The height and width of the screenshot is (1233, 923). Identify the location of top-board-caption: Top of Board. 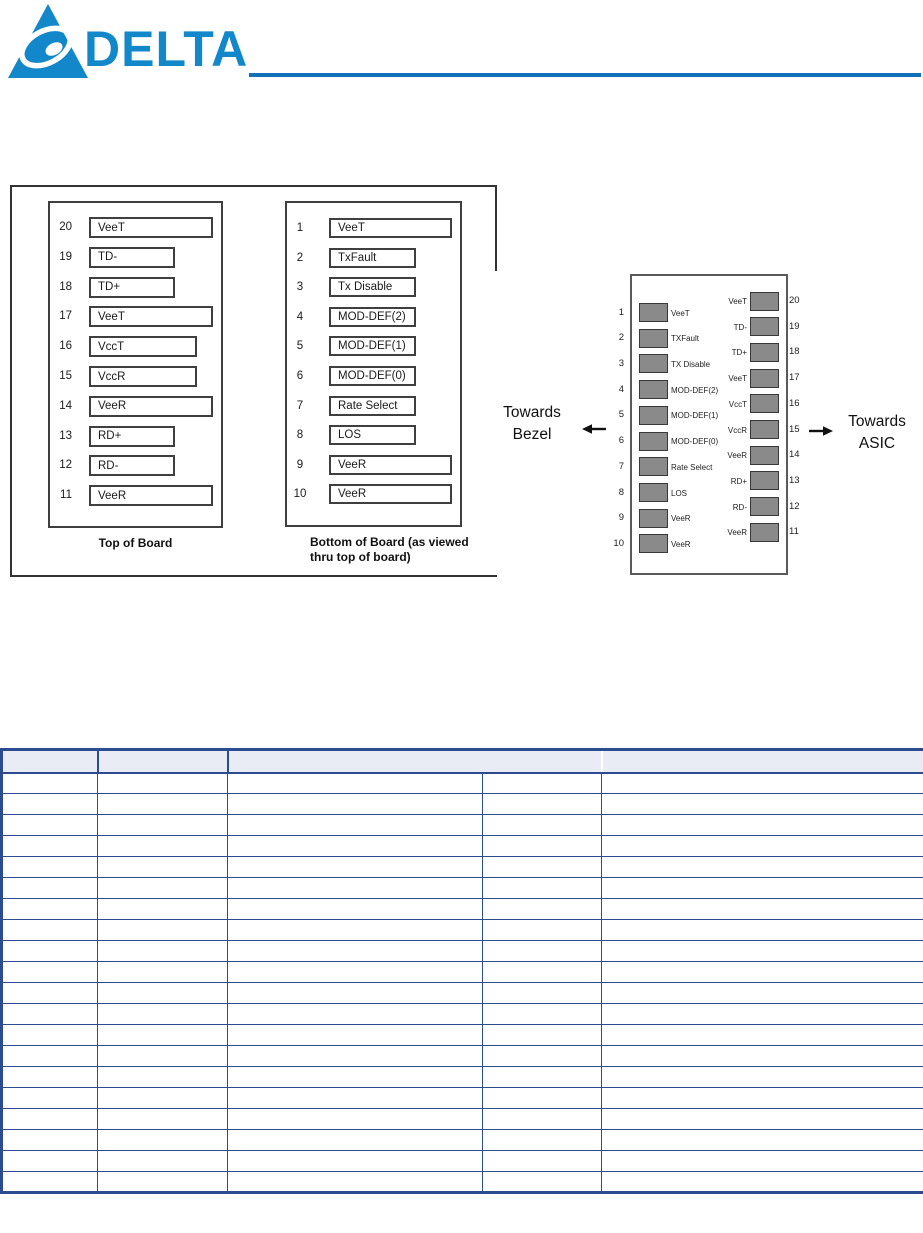
(135, 543).